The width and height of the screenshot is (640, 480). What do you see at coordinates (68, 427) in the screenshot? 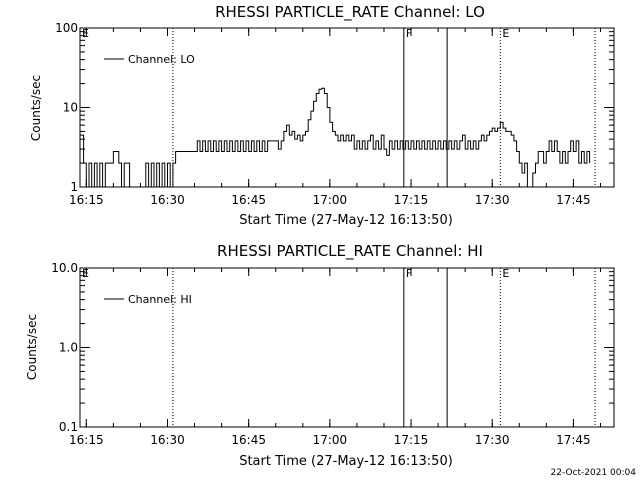
I see `y-tick-label: 0.1` at bounding box center [68, 427].